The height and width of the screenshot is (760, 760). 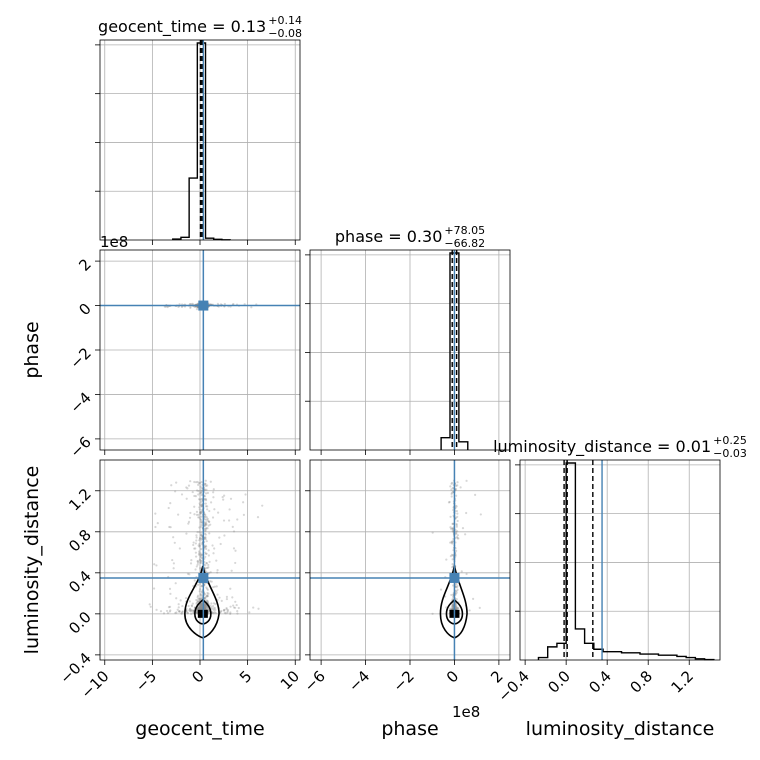 I want to click on x-tick-label-luminosity_distance: 0.4, so click(x=600, y=682).